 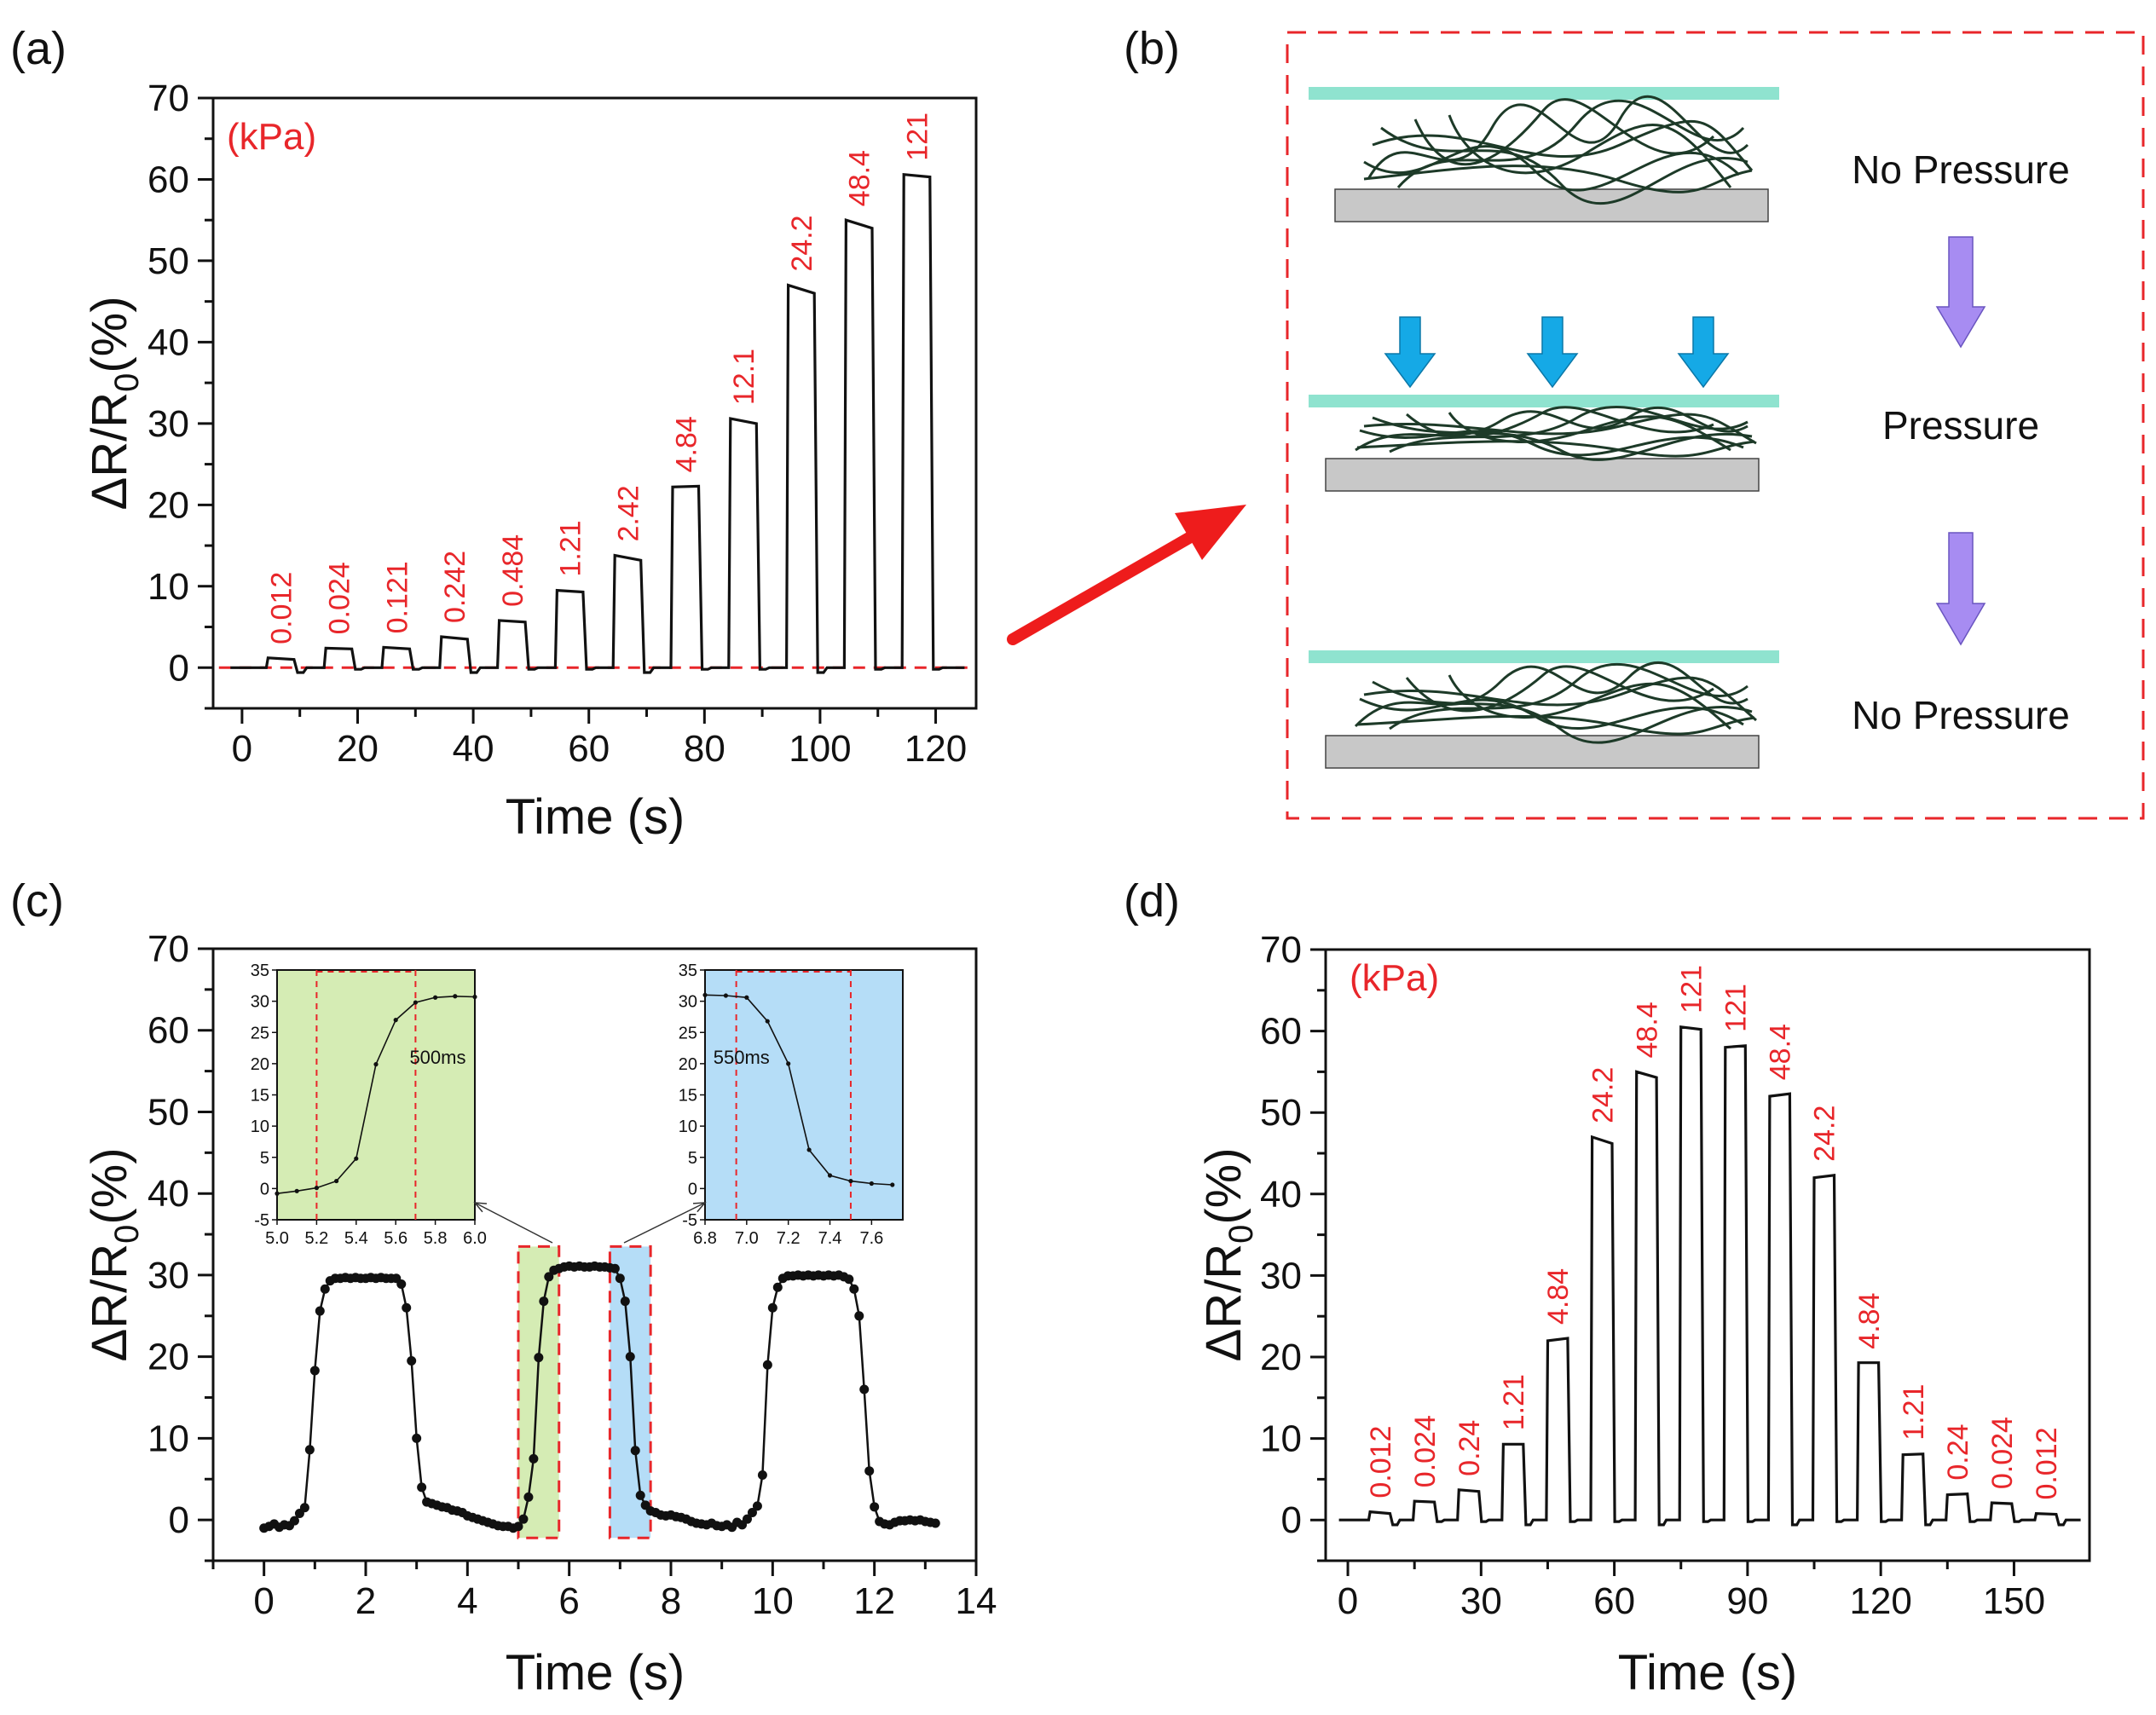 What do you see at coordinates (688, 1002) in the screenshot?
I see `inset-y-tick-label: 30` at bounding box center [688, 1002].